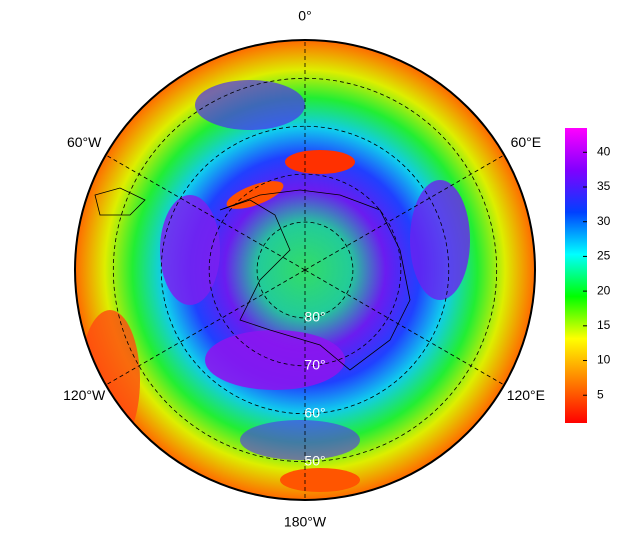 The height and width of the screenshot is (557, 625). What do you see at coordinates (604, 151) in the screenshot?
I see `colorbar-tick-label: 40` at bounding box center [604, 151].